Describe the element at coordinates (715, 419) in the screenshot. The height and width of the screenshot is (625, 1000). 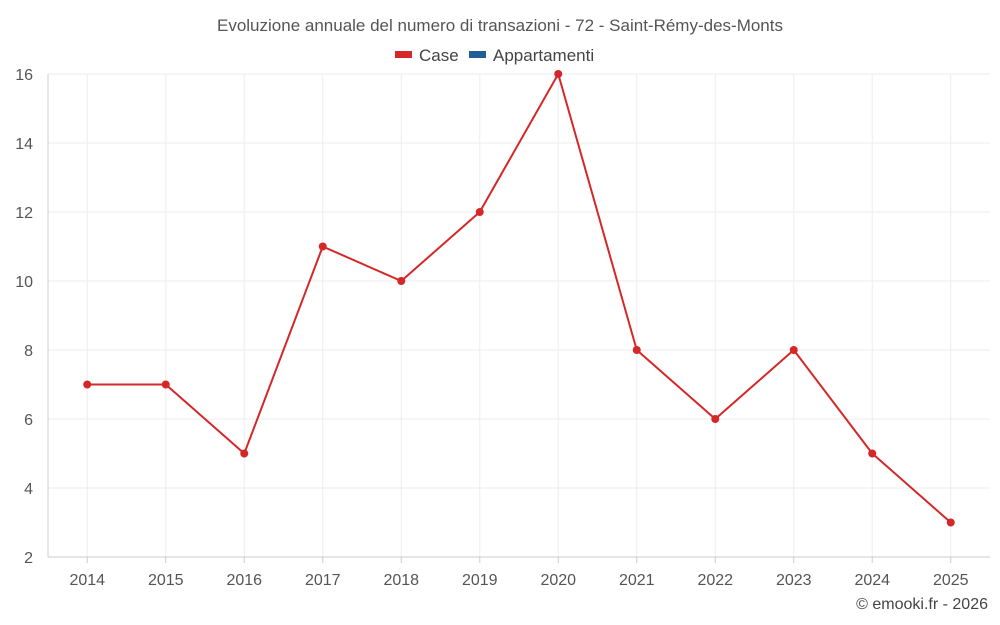
I see `data-point-case-2022` at that location.